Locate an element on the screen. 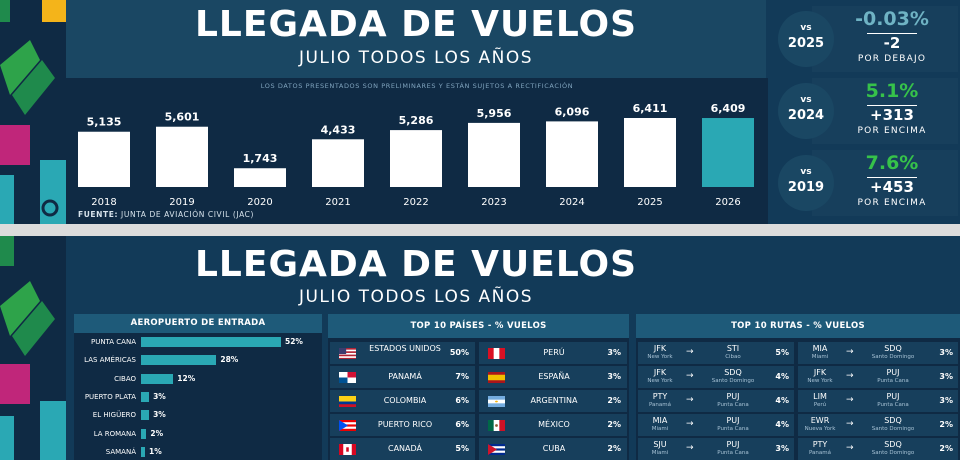 Image resolution: width=960 pixels, height=460 pixels. route-origin-city: Perú is located at coordinates (820, 405).